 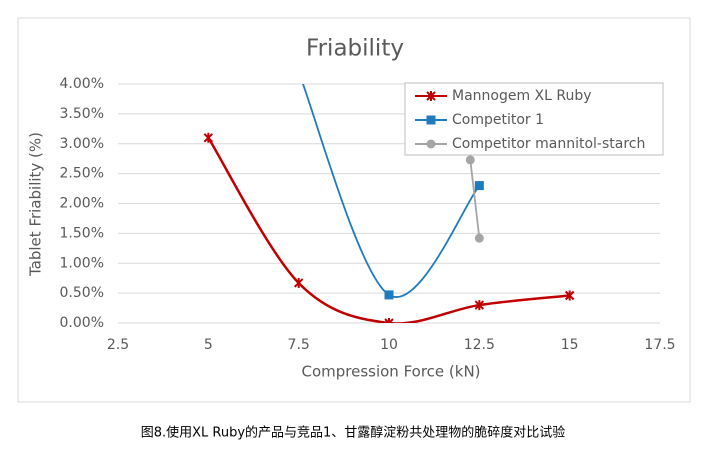 I want to click on x-tick-label: 15, so click(x=570, y=345).